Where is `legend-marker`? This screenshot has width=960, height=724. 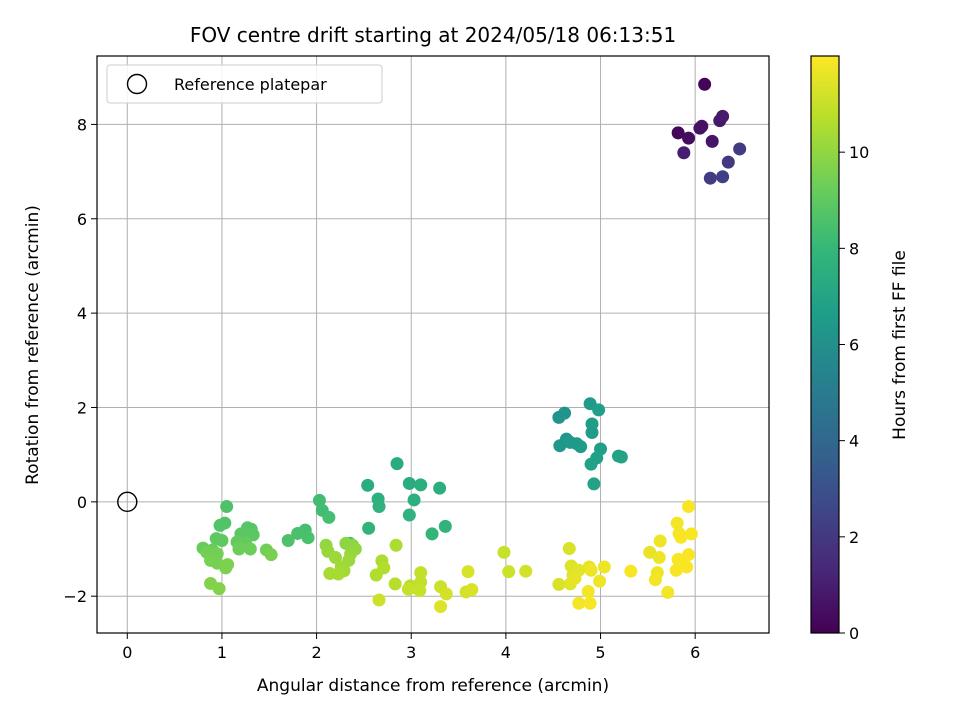 legend-marker is located at coordinates (137, 84).